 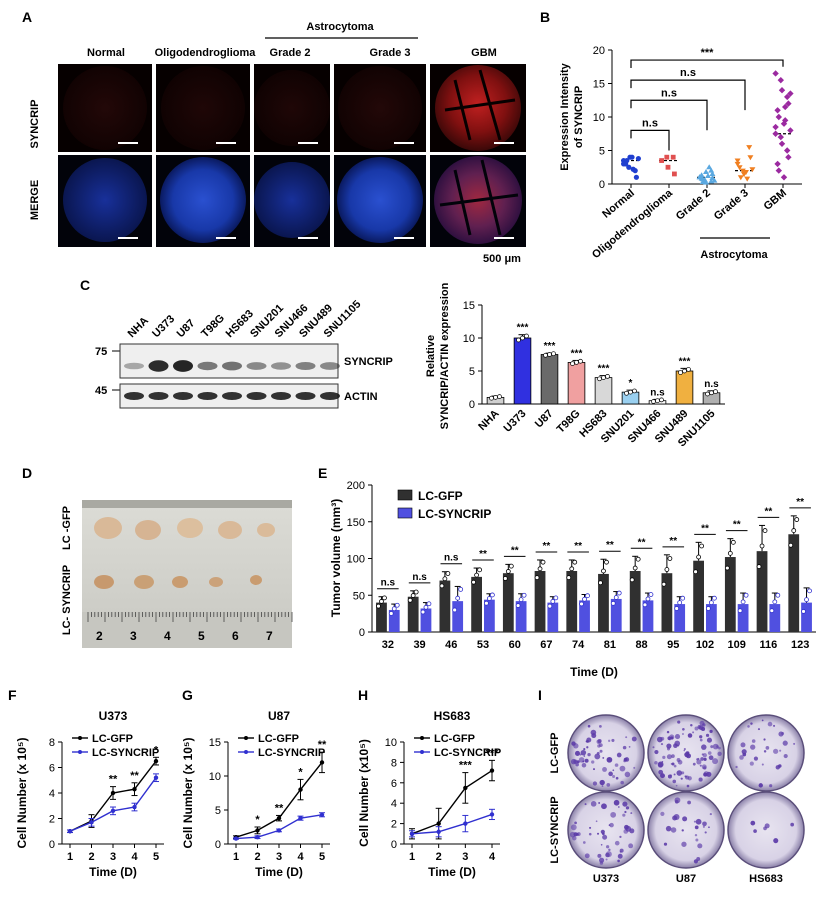 What do you see at coordinates (279, 716) in the screenshot?
I see `chart-title: U87` at bounding box center [279, 716].